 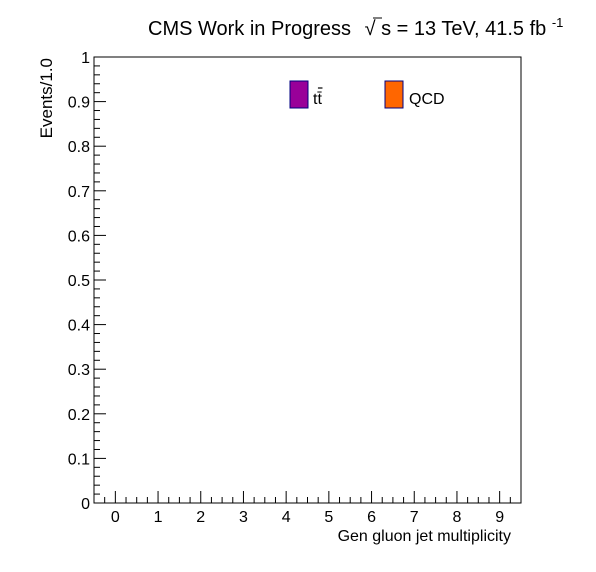 What do you see at coordinates (249, 29) in the screenshot?
I see `experiment-label: CMS Work in Progress` at bounding box center [249, 29].